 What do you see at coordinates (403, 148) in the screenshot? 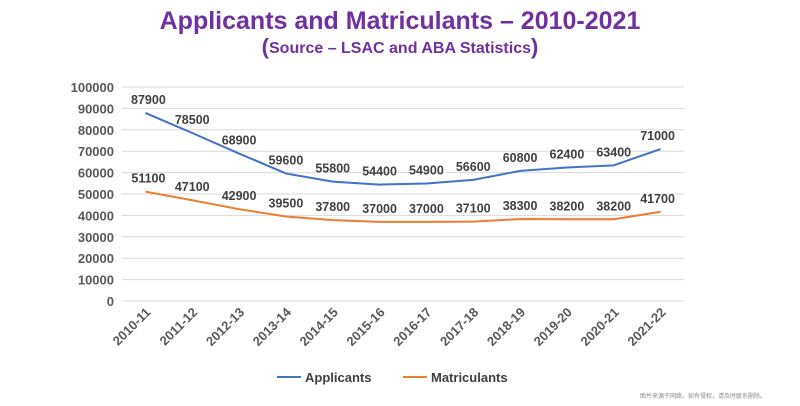
I see `series-line-applicants` at bounding box center [403, 148].